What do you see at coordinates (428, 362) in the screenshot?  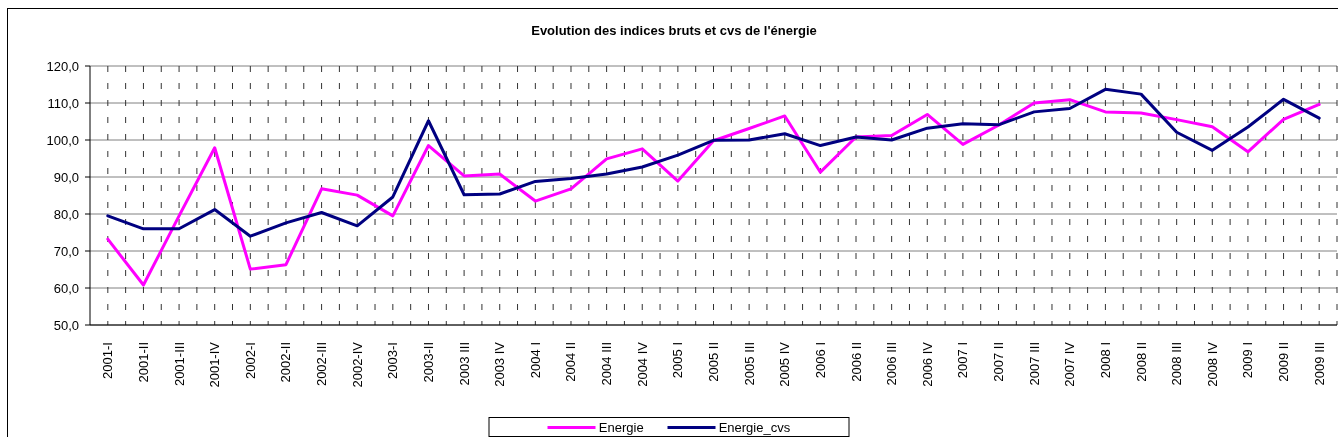 I see `x-tick-label: 2003-II` at bounding box center [428, 362].